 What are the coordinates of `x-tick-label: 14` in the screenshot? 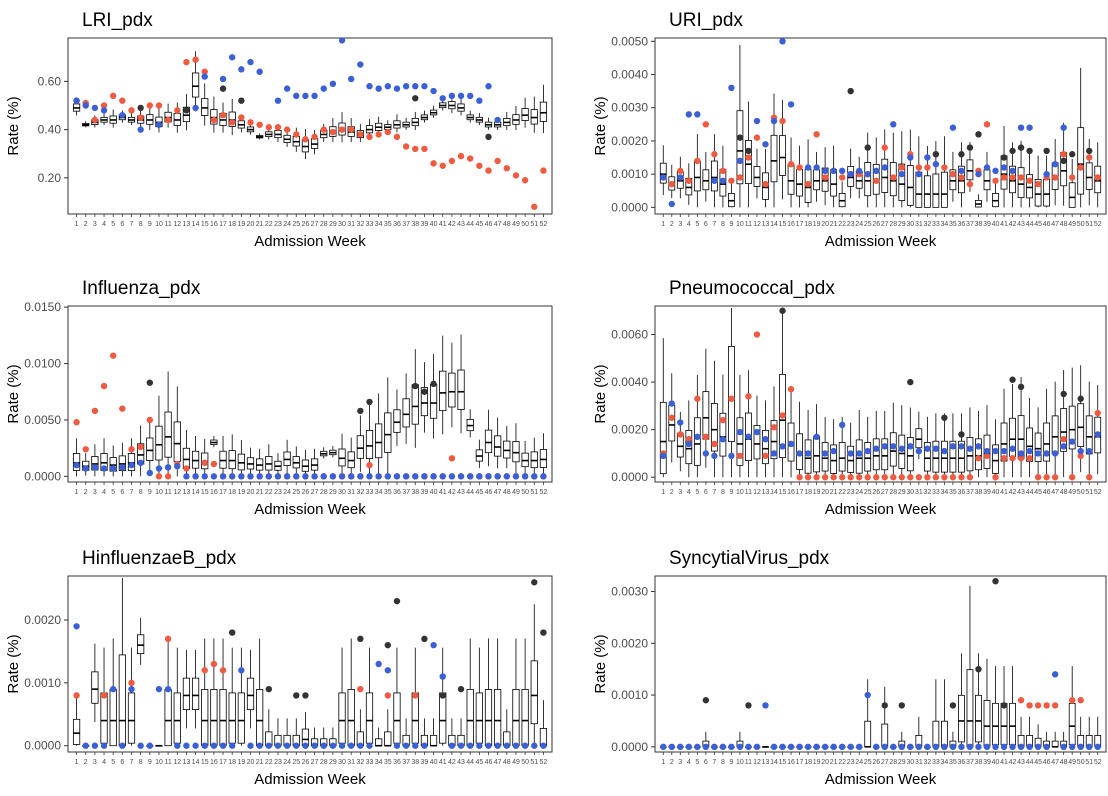 It's located at (196, 762).